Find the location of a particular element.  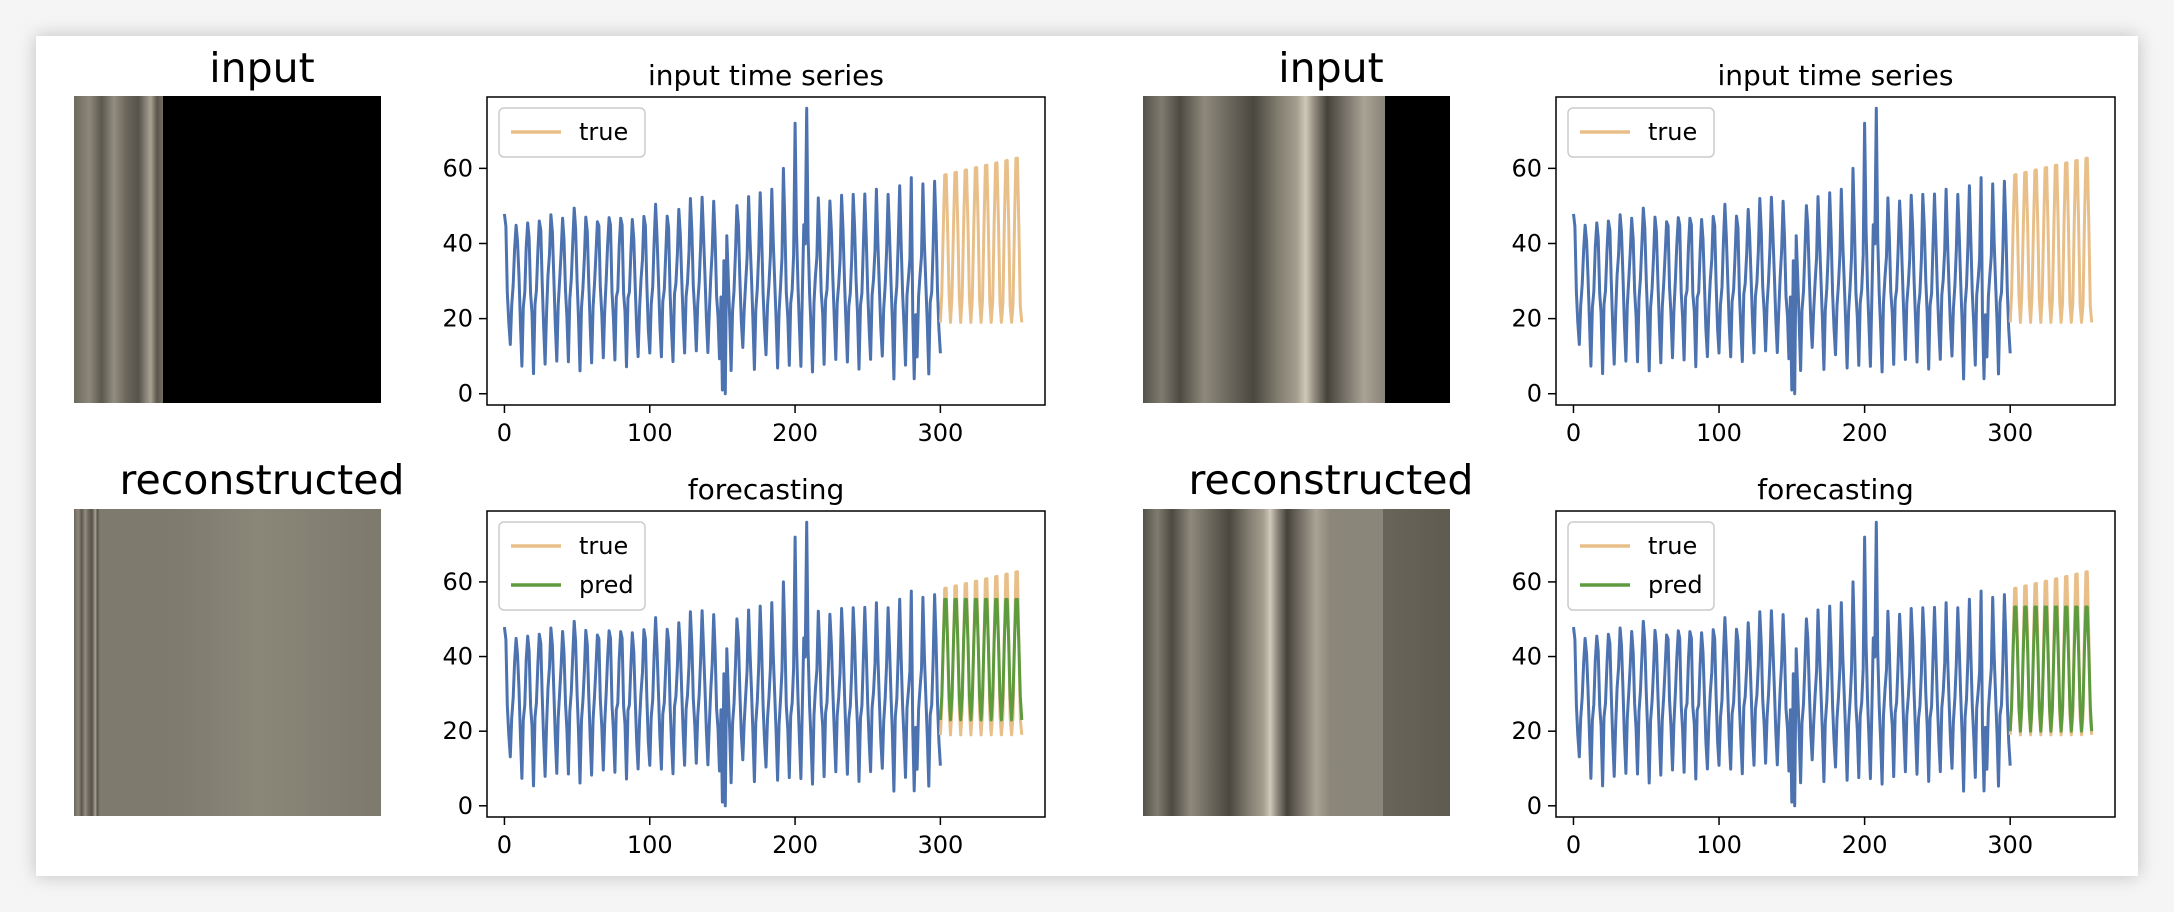

input-image-svg-right is located at coordinates (1296, 249).